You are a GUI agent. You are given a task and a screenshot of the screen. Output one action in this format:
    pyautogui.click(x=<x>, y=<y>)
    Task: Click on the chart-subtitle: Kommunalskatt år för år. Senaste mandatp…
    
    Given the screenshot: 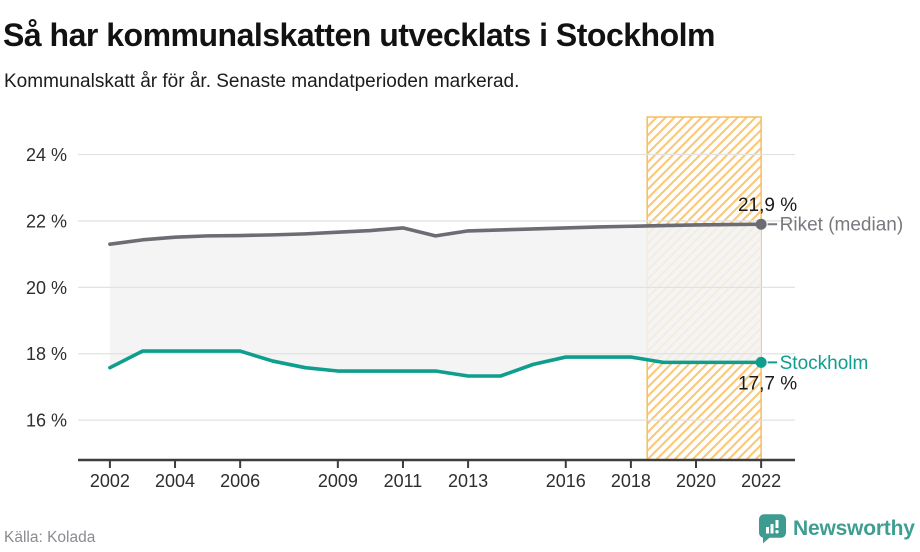 What is the action you would take?
    pyautogui.click(x=262, y=81)
    